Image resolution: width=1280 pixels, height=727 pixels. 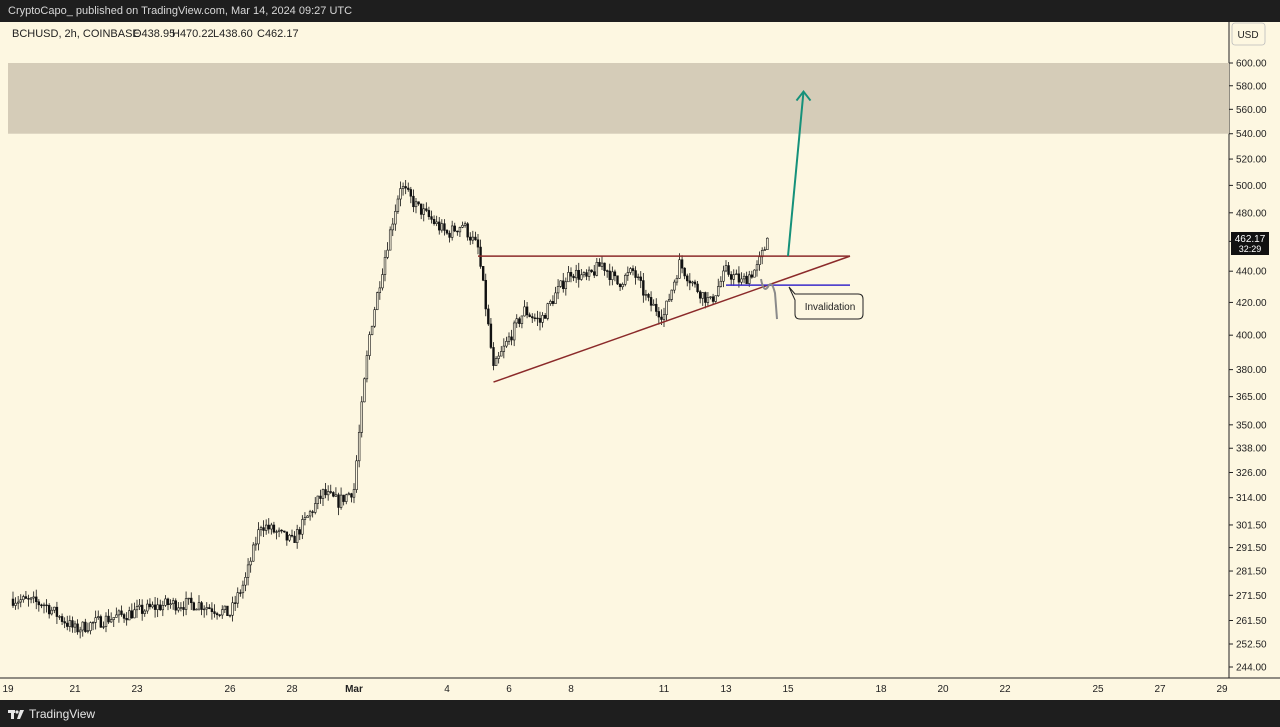 I want to click on date-tick-label: 15, so click(x=788, y=689).